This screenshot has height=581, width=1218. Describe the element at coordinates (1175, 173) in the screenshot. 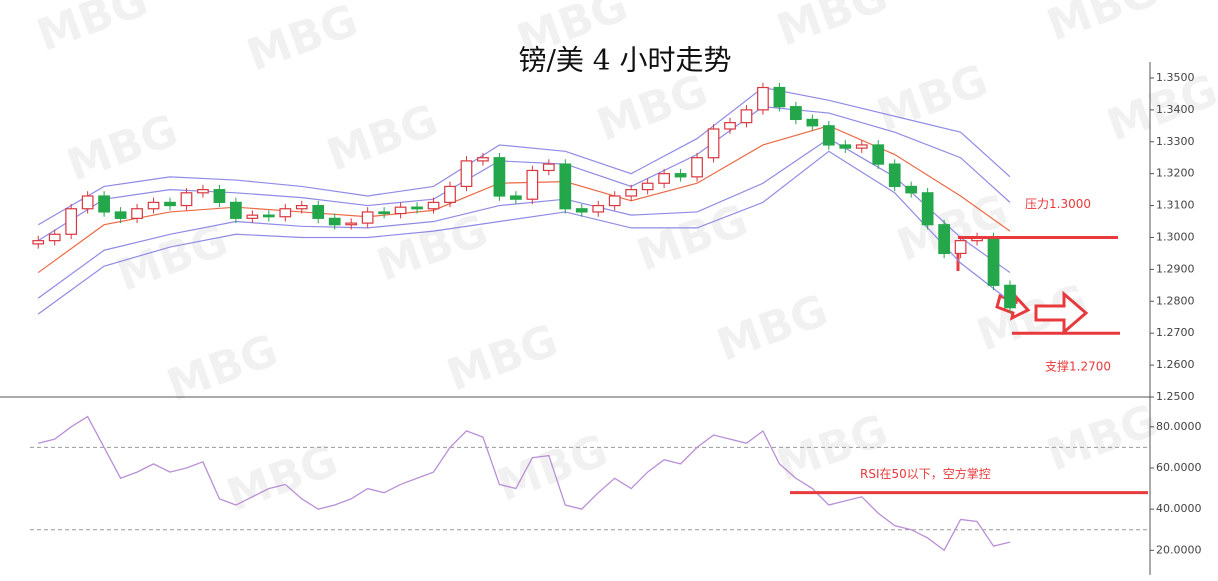

I see `y-tick-label: 1.3200` at that location.